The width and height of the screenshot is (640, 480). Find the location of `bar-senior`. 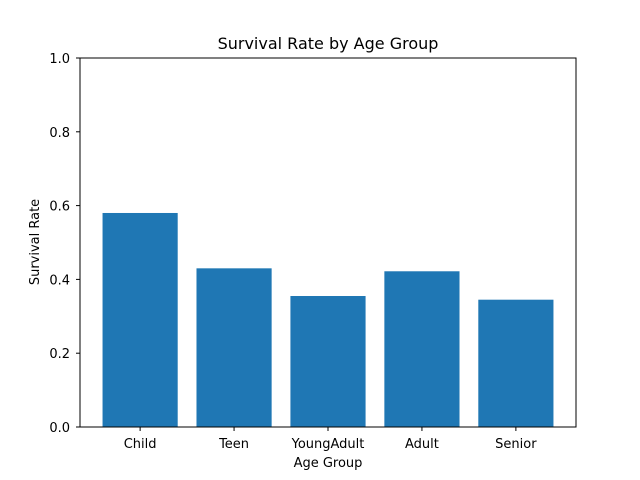

bar-senior is located at coordinates (516, 363).